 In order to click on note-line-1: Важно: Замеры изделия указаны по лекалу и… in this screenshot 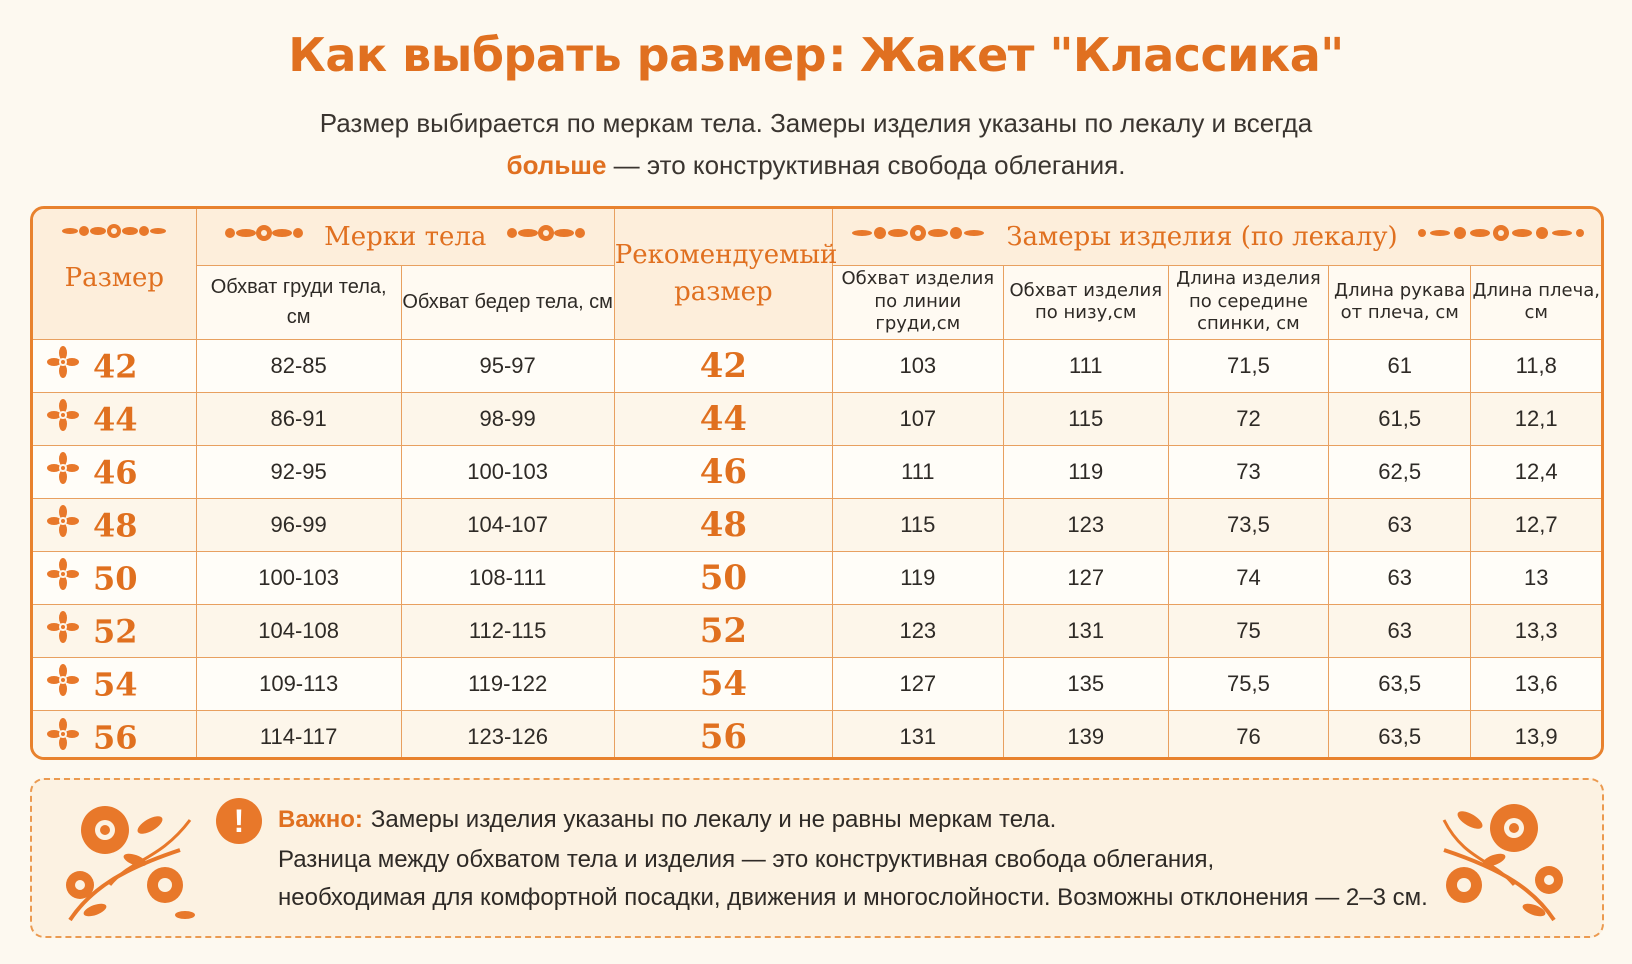, I will do `click(667, 820)`.